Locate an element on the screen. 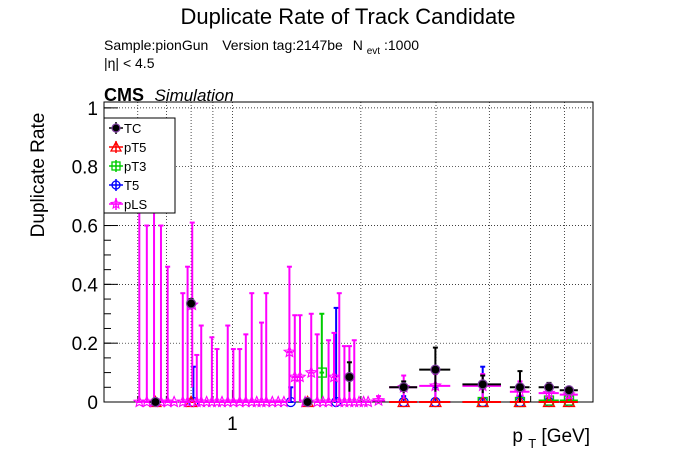 The image size is (696, 472). y-tick-label: 1 is located at coordinates (92, 109).